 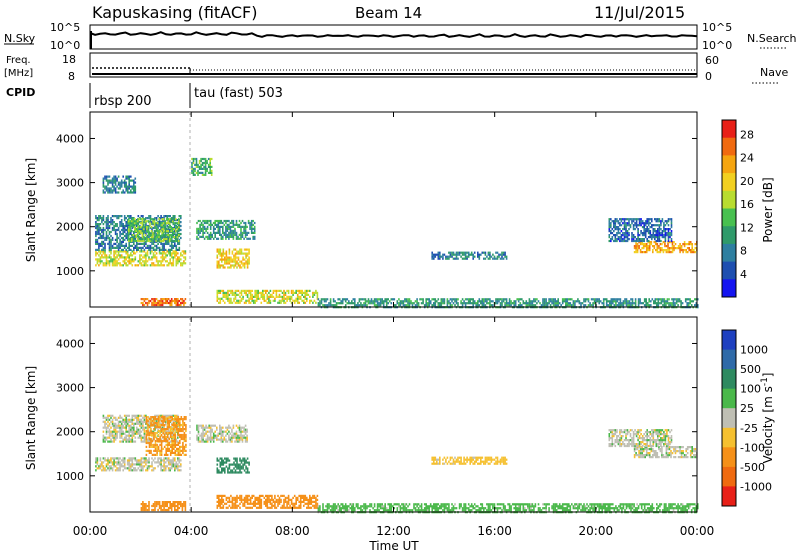 What do you see at coordinates (697, 531) in the screenshot?
I see `x-tick-6: 00:00` at bounding box center [697, 531].